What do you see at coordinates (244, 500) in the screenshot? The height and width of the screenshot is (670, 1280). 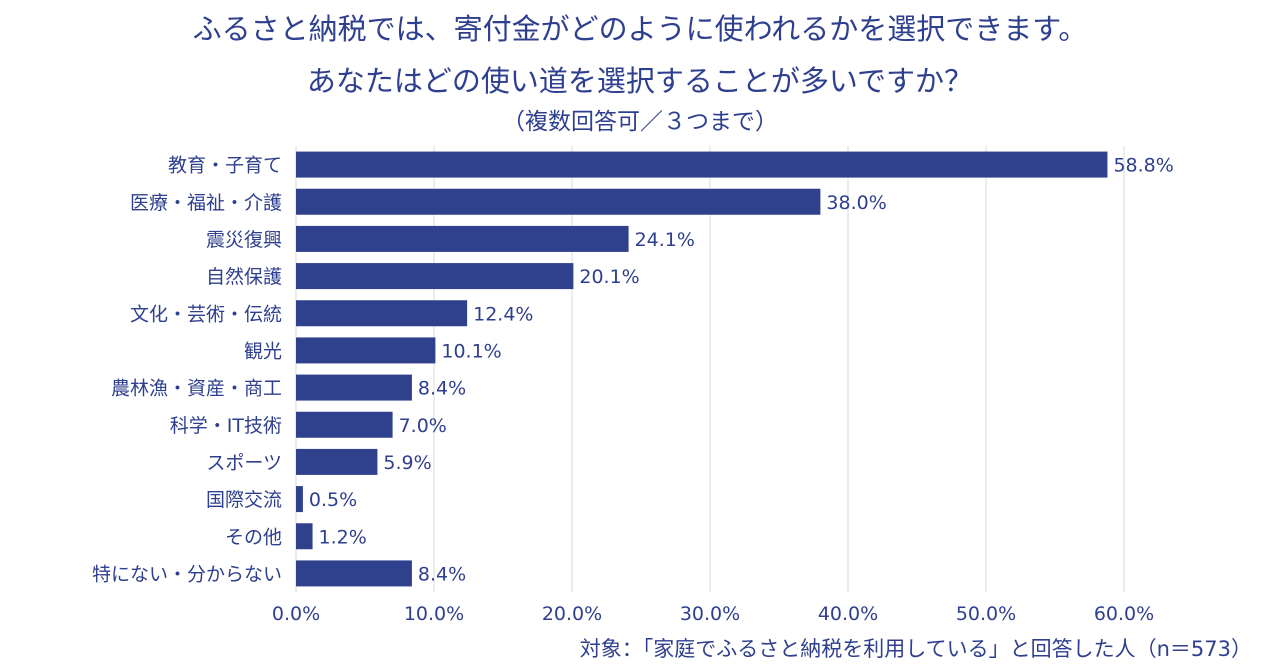 I see `category-label: 国際交流` at bounding box center [244, 500].